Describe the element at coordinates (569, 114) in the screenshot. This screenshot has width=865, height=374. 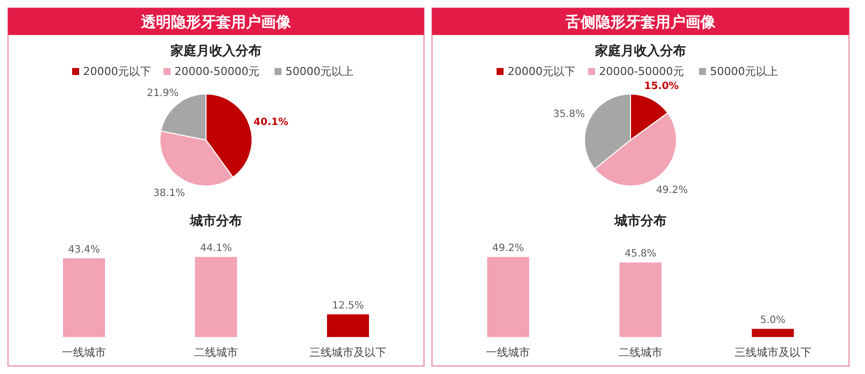
I see `data-label: 35.8%` at that location.